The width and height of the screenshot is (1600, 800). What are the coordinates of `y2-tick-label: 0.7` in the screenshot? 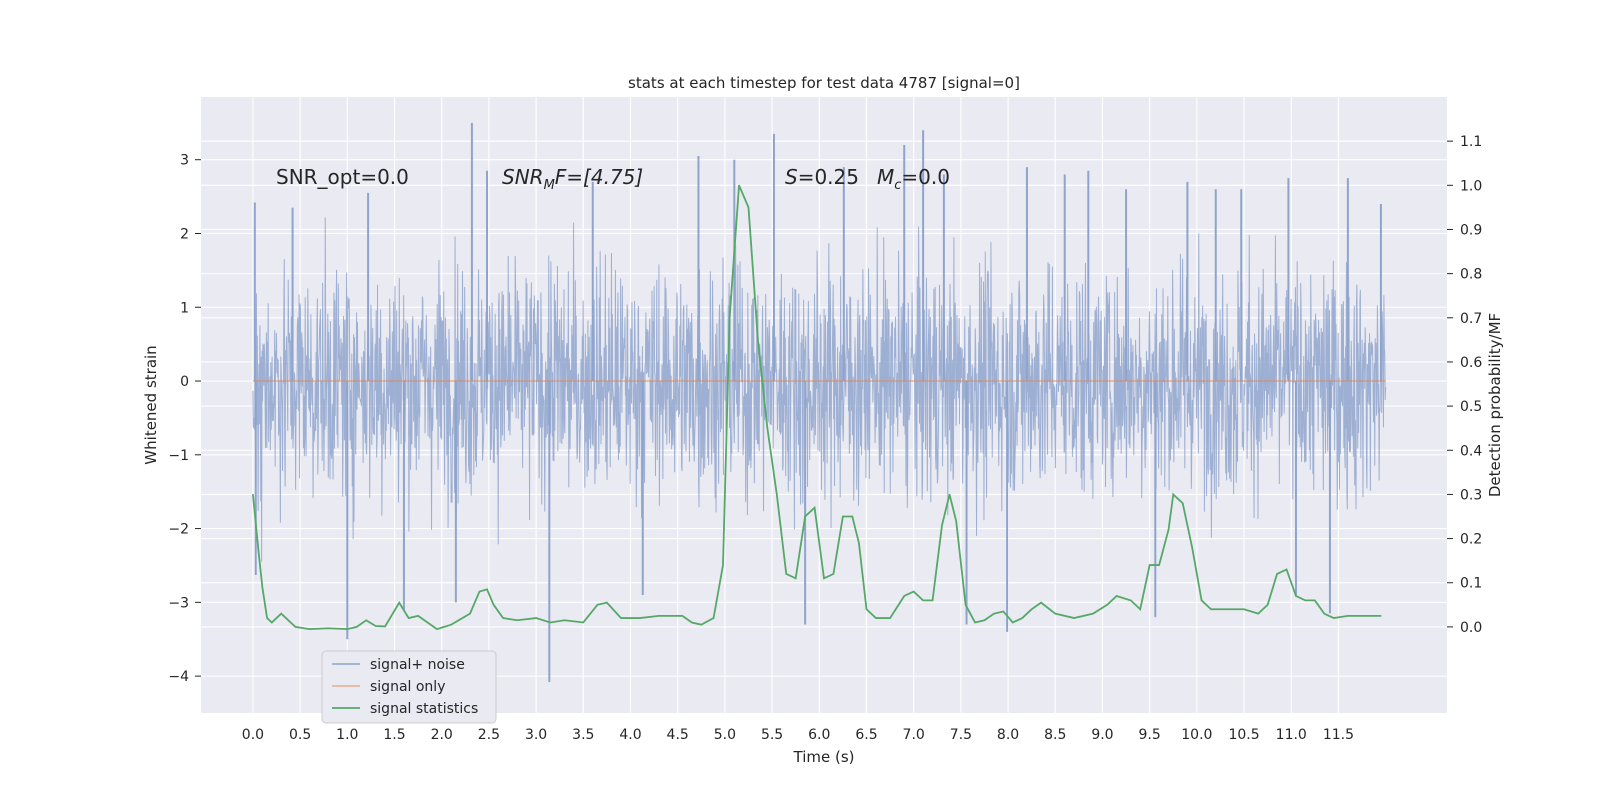 It's located at (1471, 319).